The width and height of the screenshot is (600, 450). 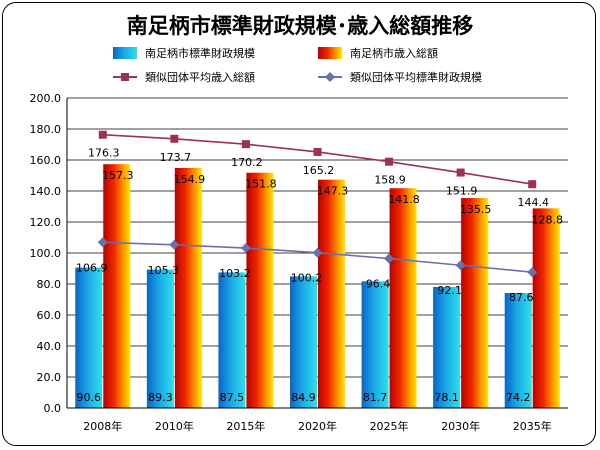 I want to click on data-label-similar-revenue: 170.2, so click(x=247, y=162).